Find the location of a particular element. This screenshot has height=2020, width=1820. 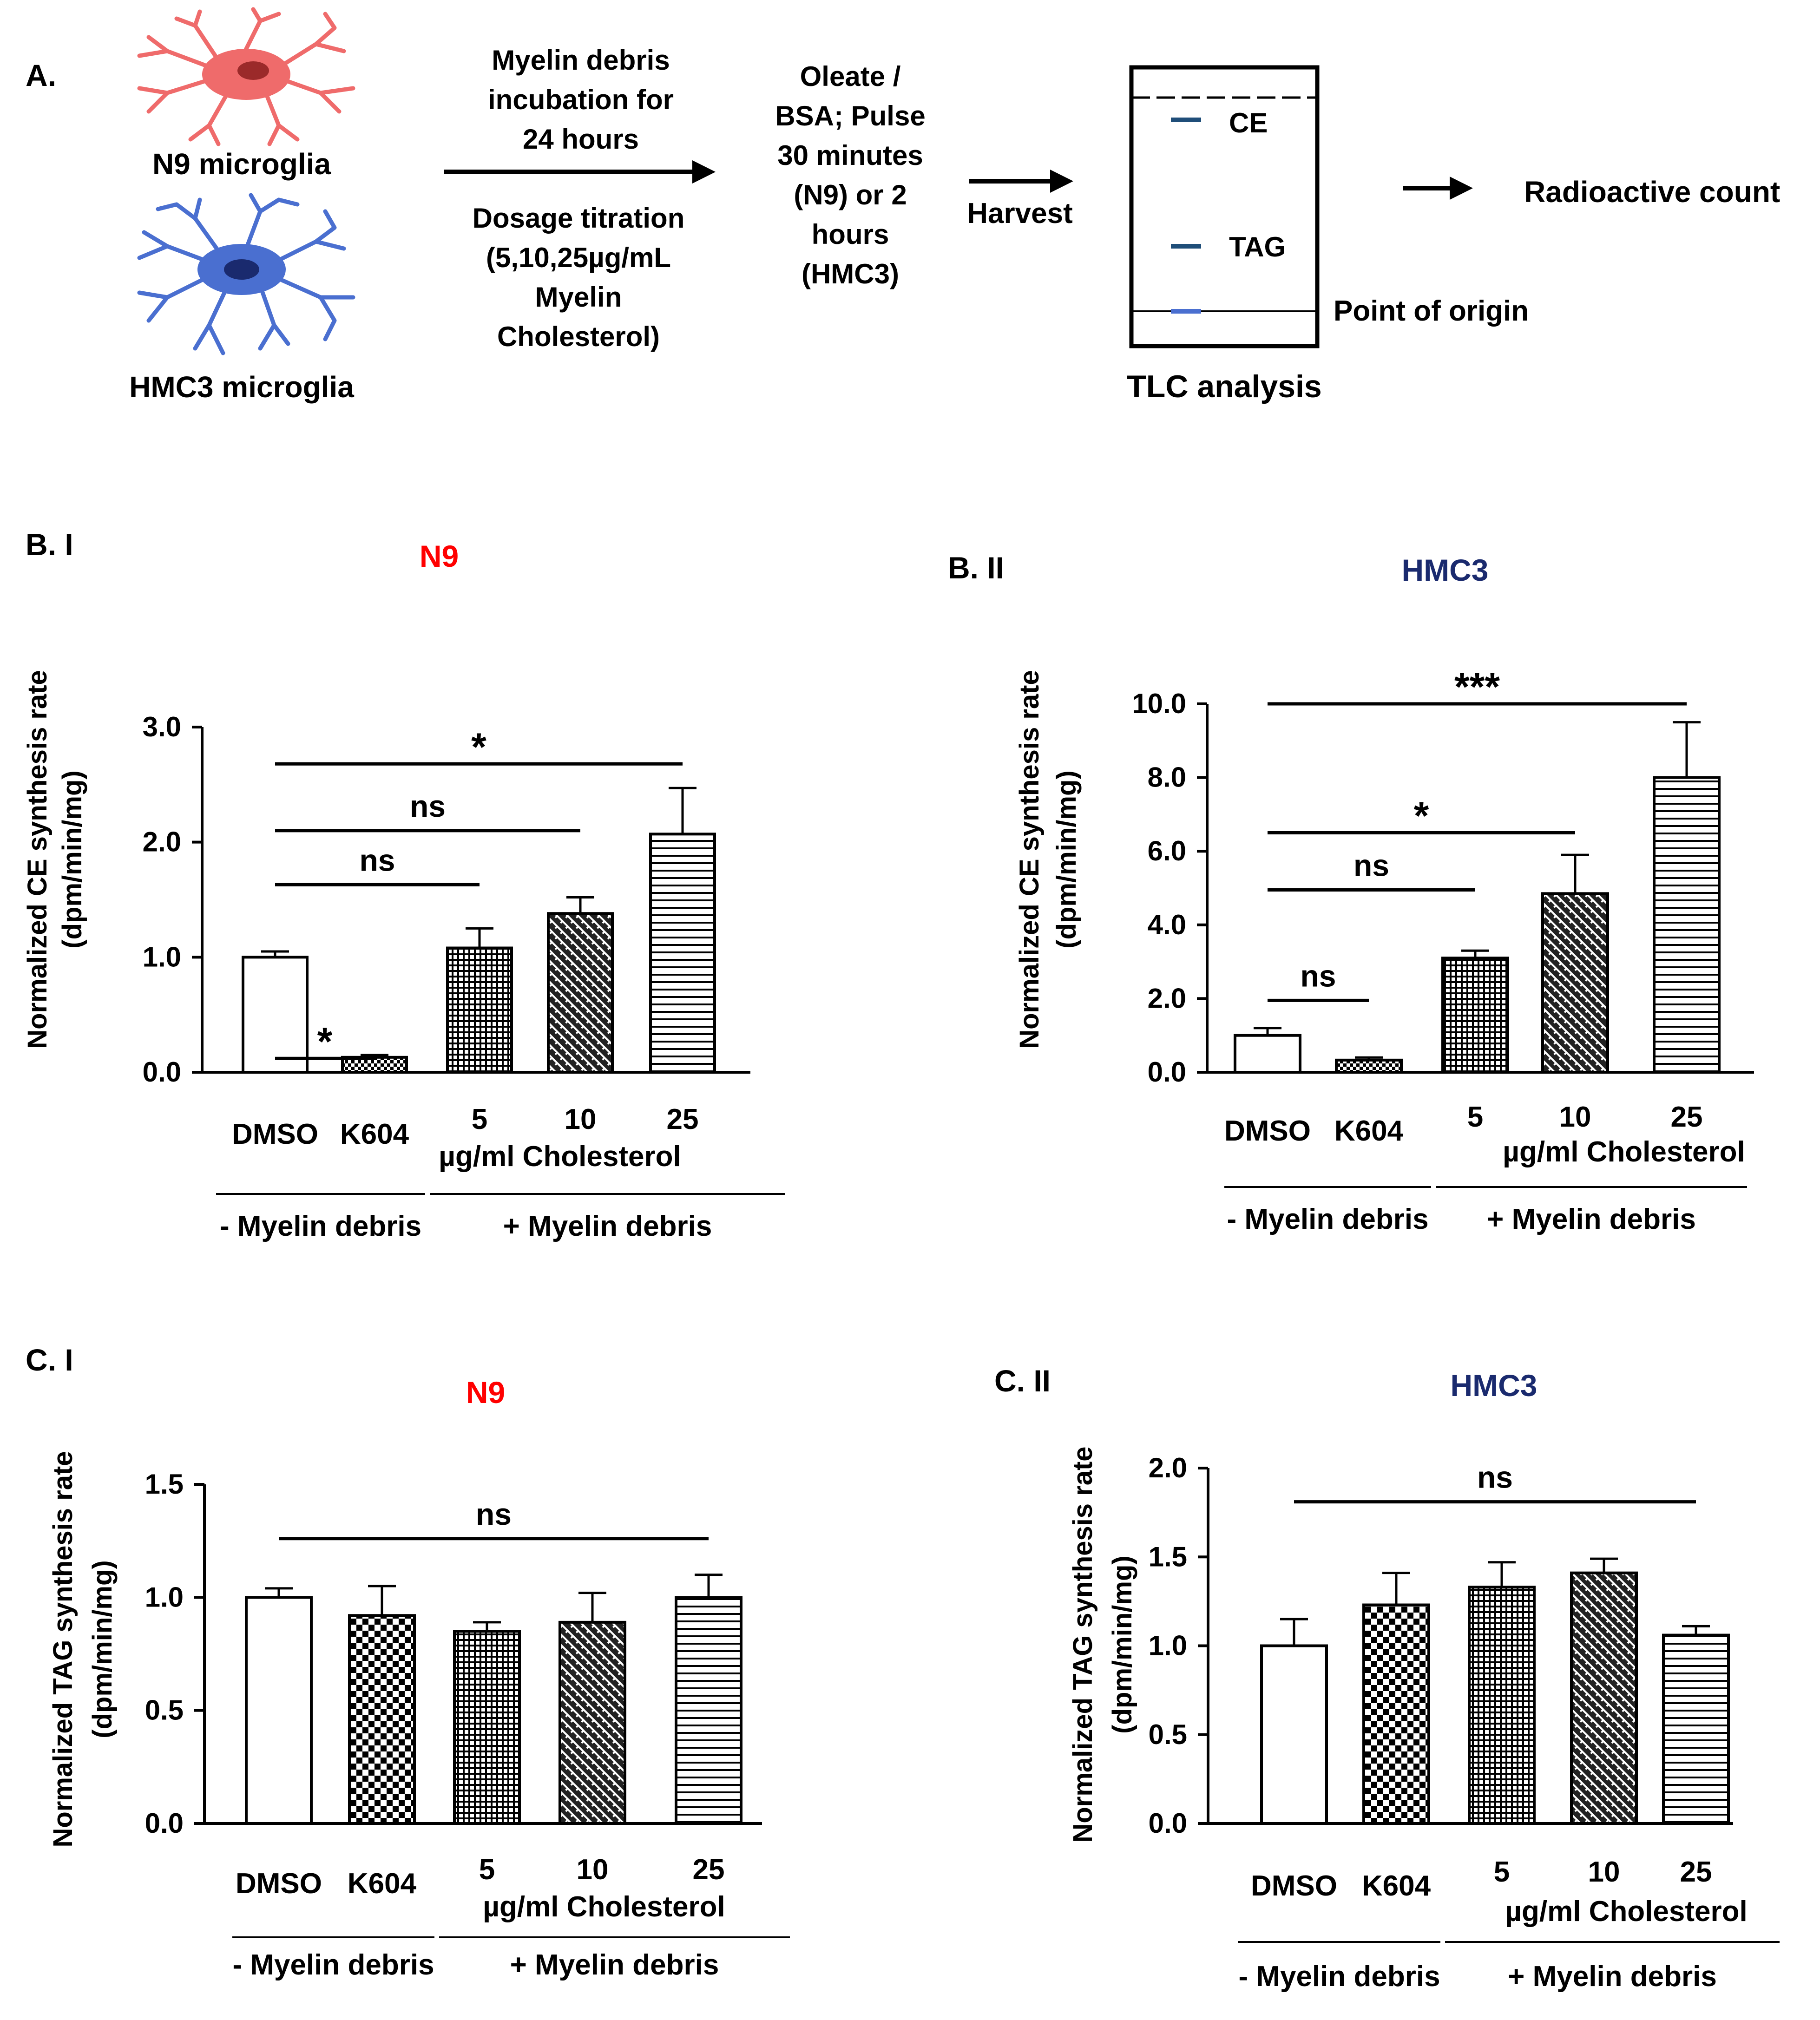

ce-label: CE is located at coordinates (1248, 122).